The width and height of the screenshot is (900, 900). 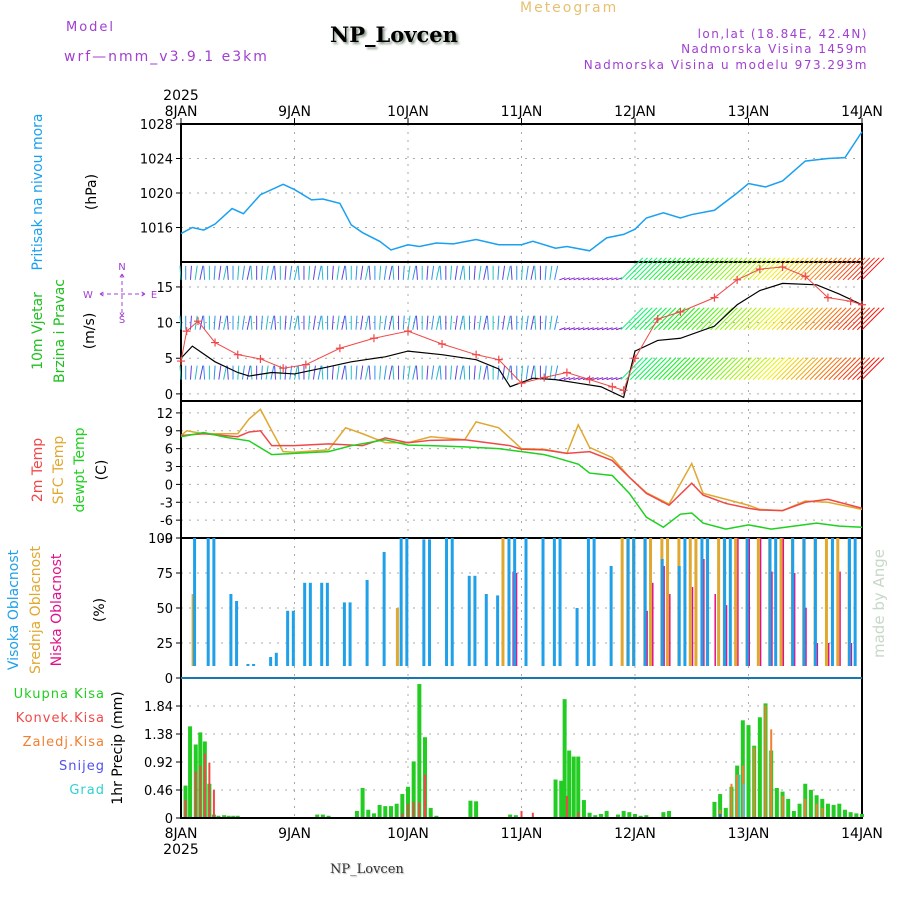 What do you see at coordinates (64, 742) in the screenshot?
I see `precip-legend-item: Zaledj.Kisa` at bounding box center [64, 742].